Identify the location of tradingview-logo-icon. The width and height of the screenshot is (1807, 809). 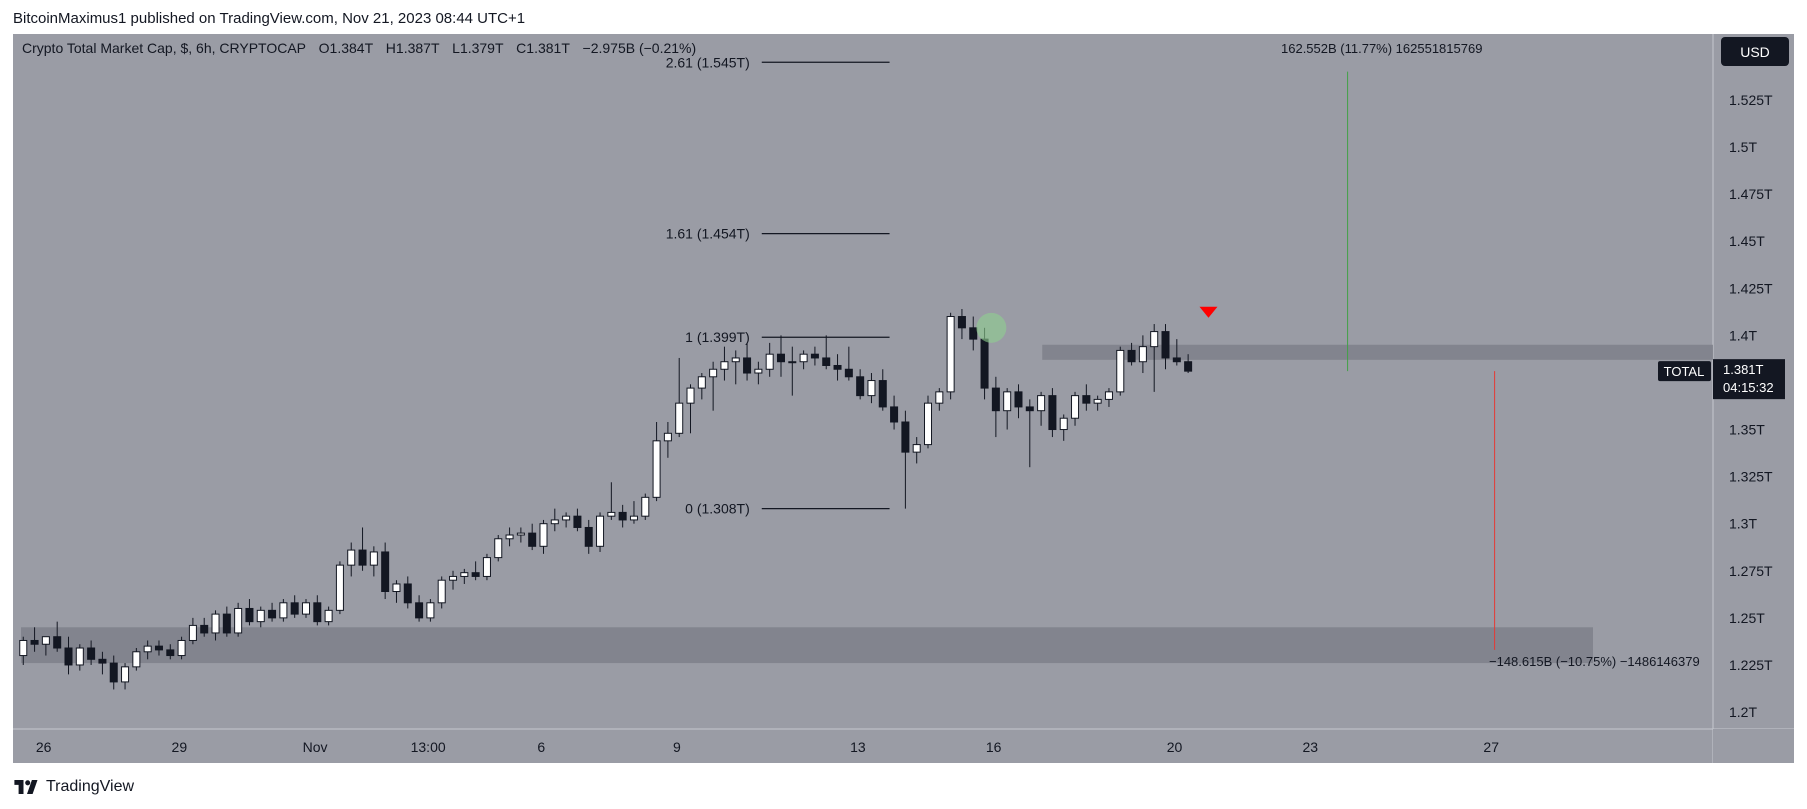
(26, 787).